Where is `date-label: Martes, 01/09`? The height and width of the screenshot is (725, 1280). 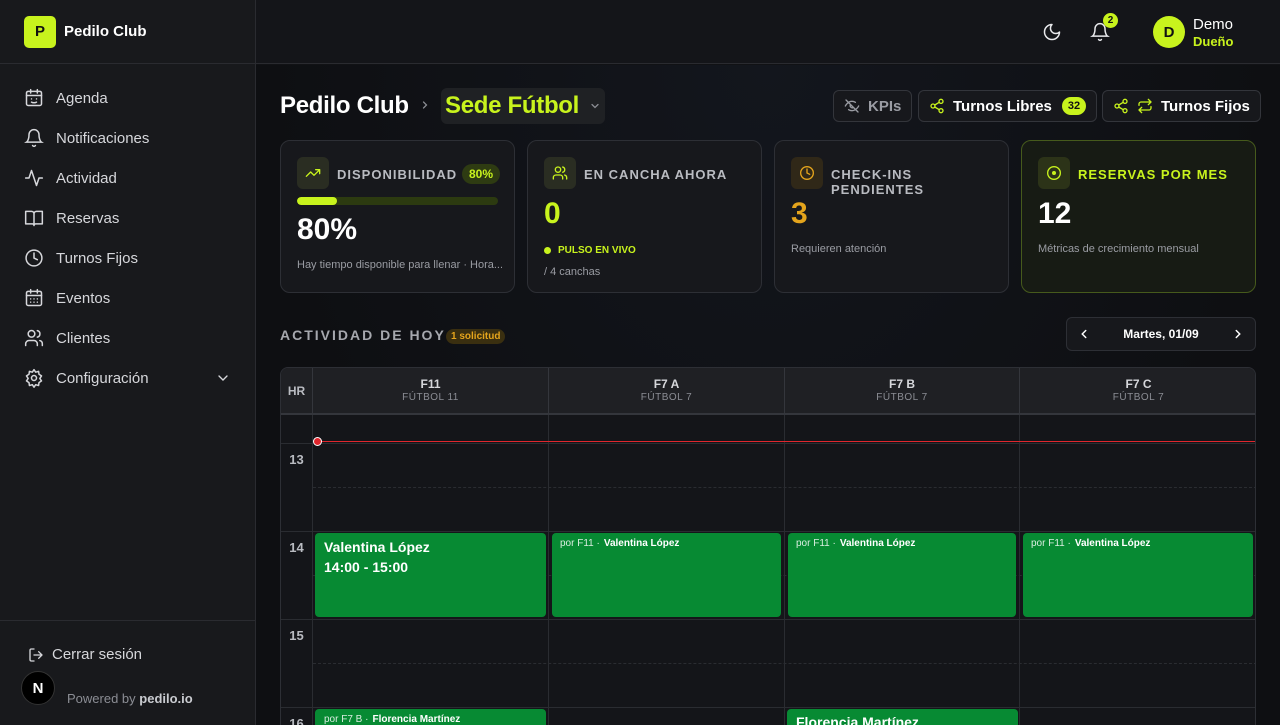
date-label: Martes, 01/09 is located at coordinates (1161, 334).